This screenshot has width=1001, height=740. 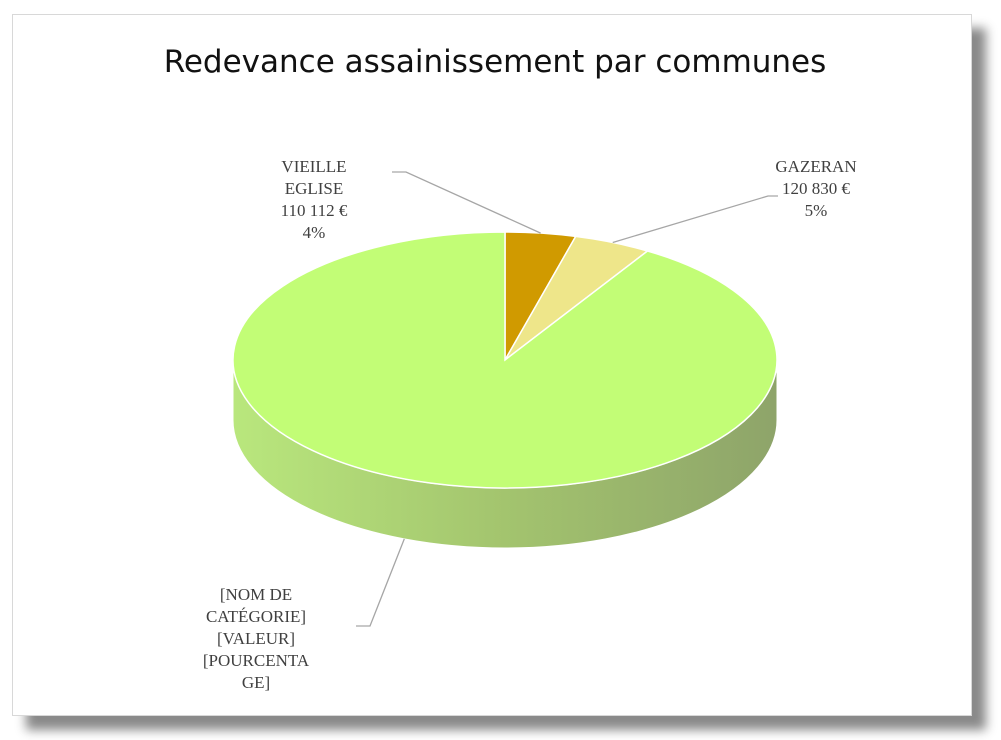 I want to click on label-line: 5%, so click(x=816, y=210).